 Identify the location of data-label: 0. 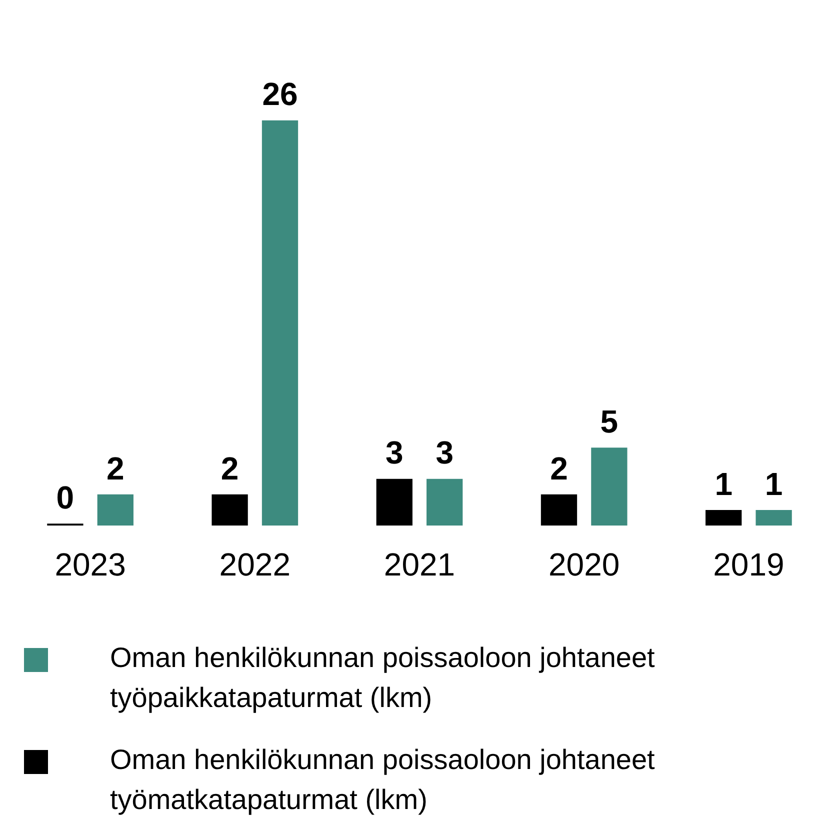
(65, 497).